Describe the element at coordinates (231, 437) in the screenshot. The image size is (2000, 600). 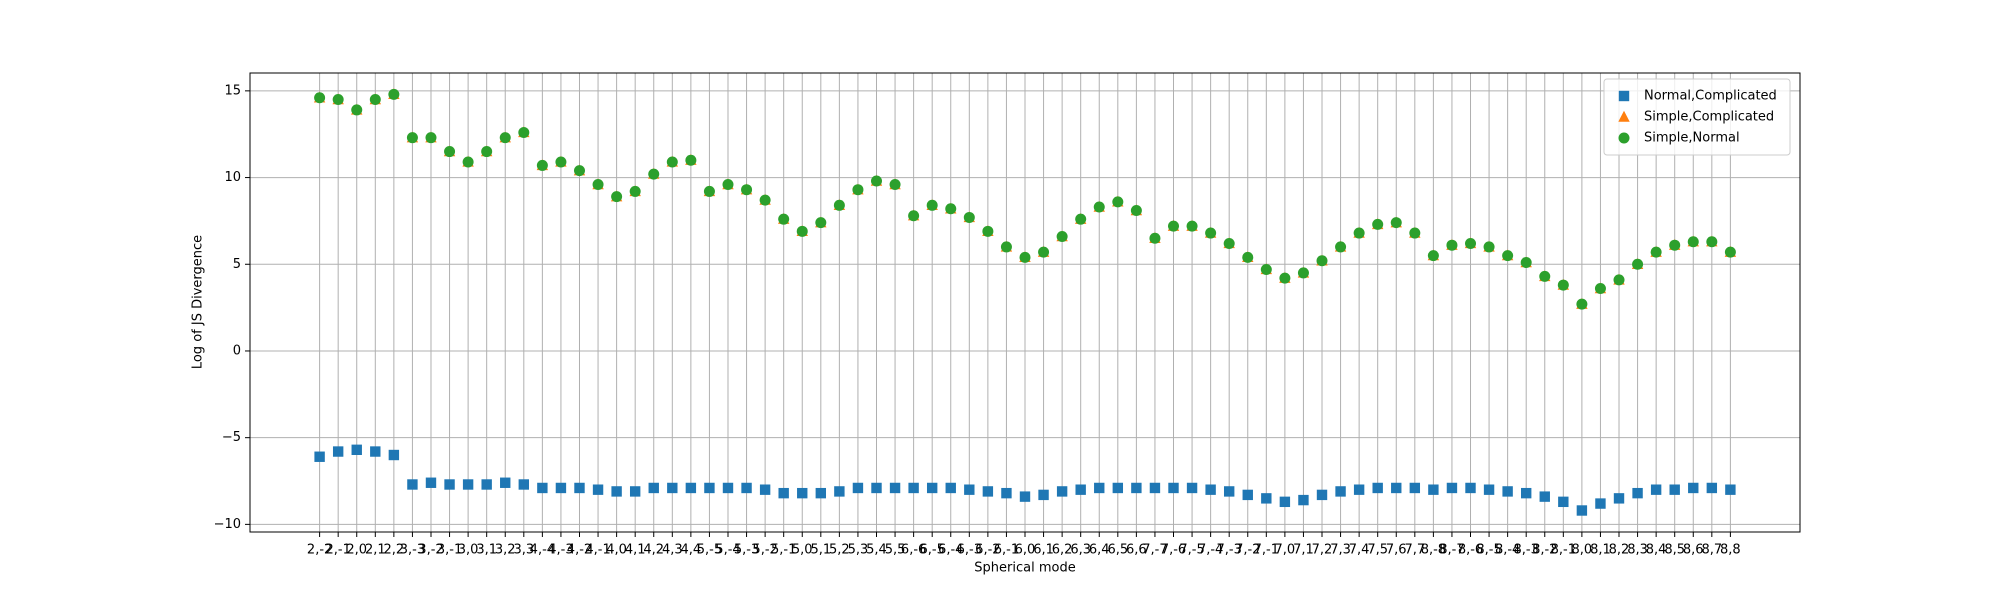
I see `y-tick-label: −5` at that location.